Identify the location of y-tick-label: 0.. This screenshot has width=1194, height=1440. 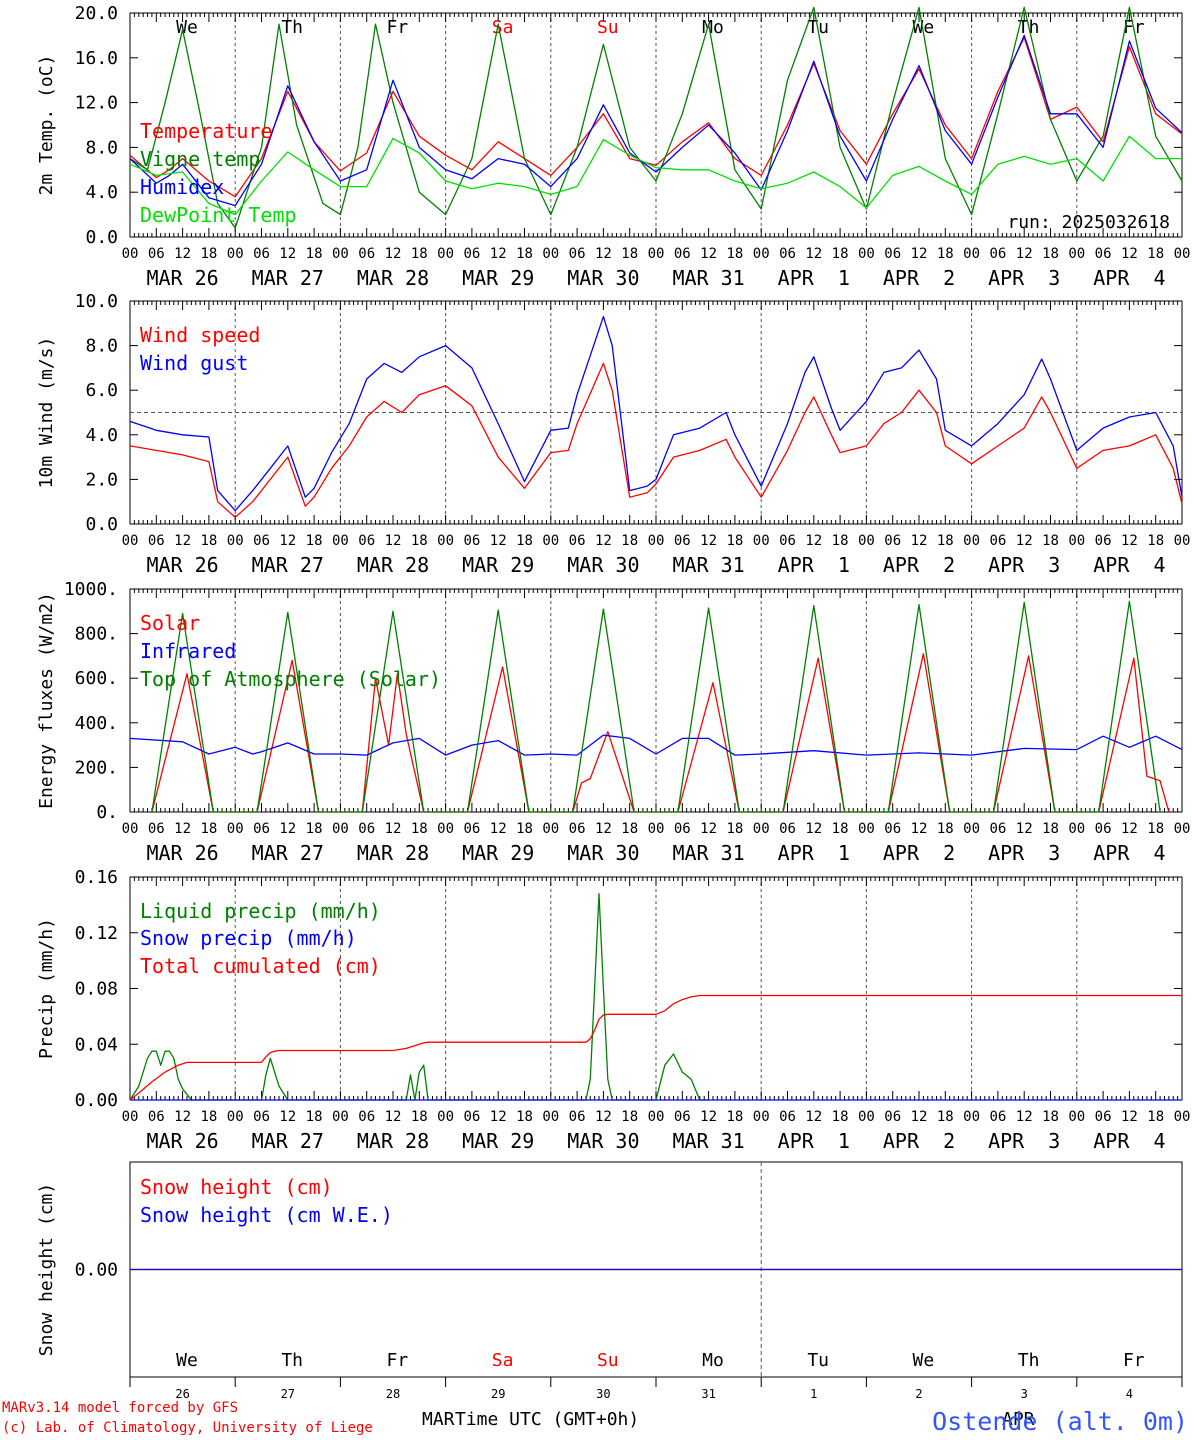
(107, 812).